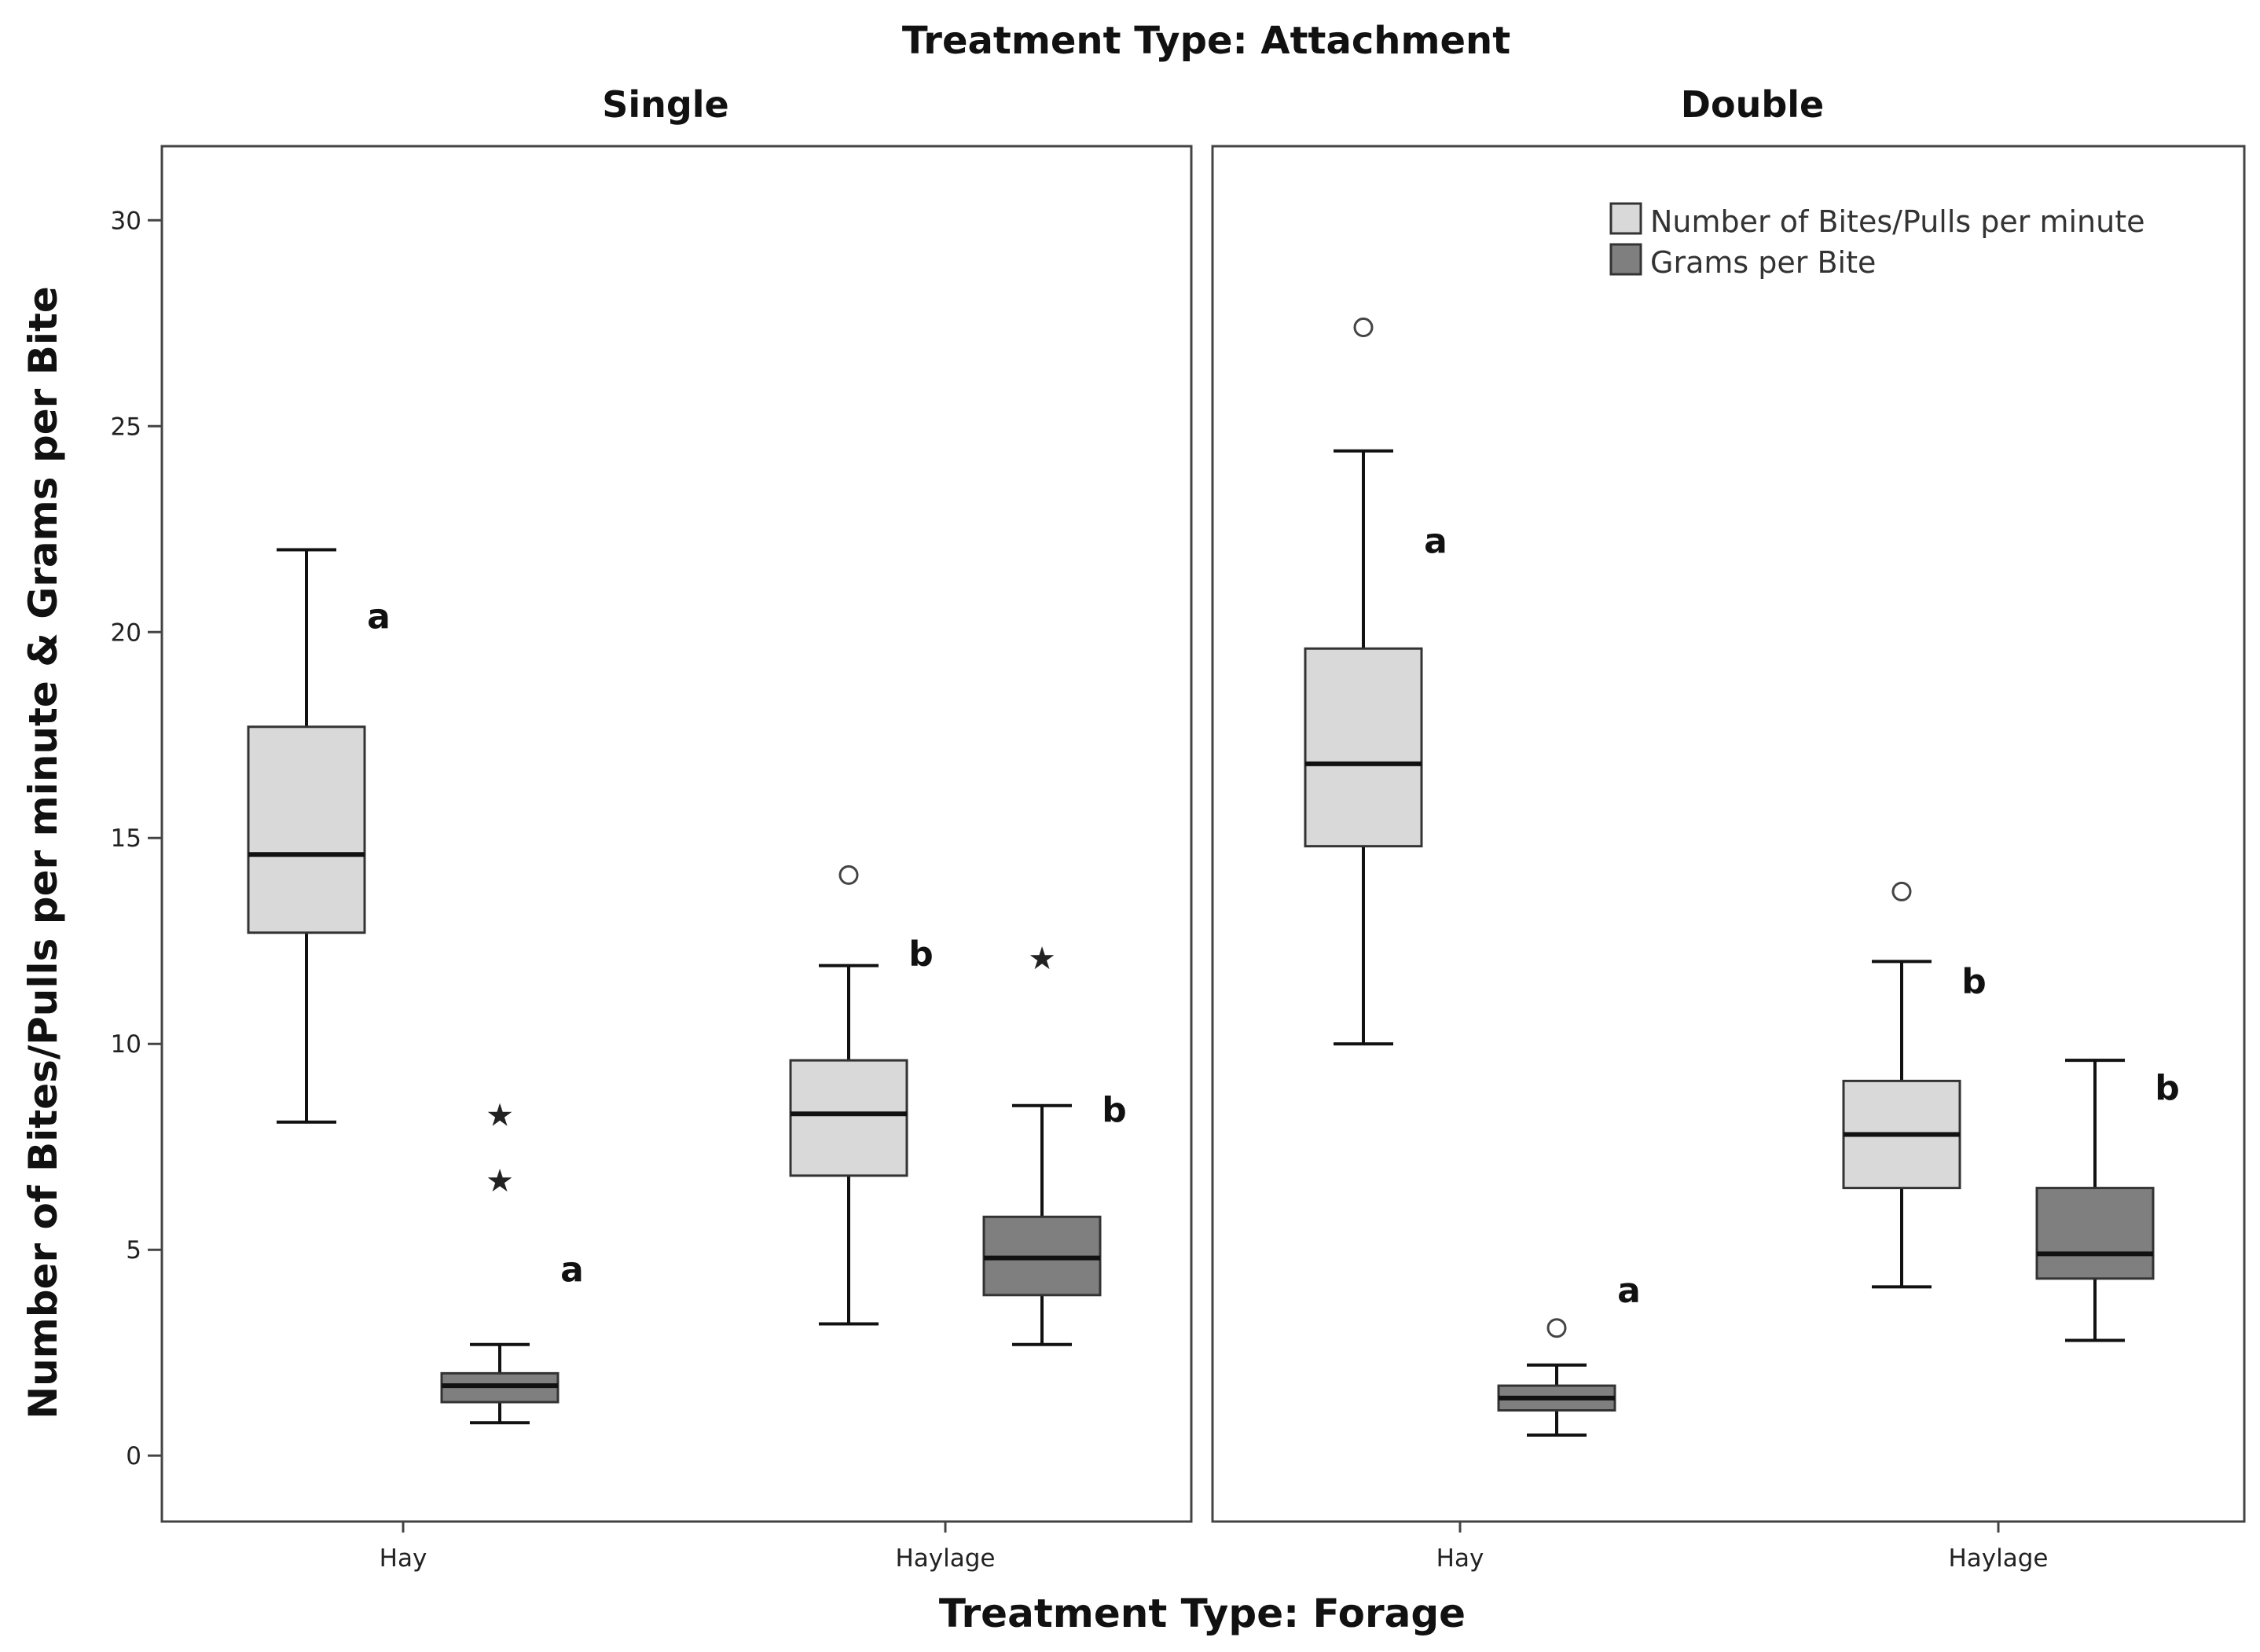  I want to click on y-tick-label: 30, so click(126, 221).